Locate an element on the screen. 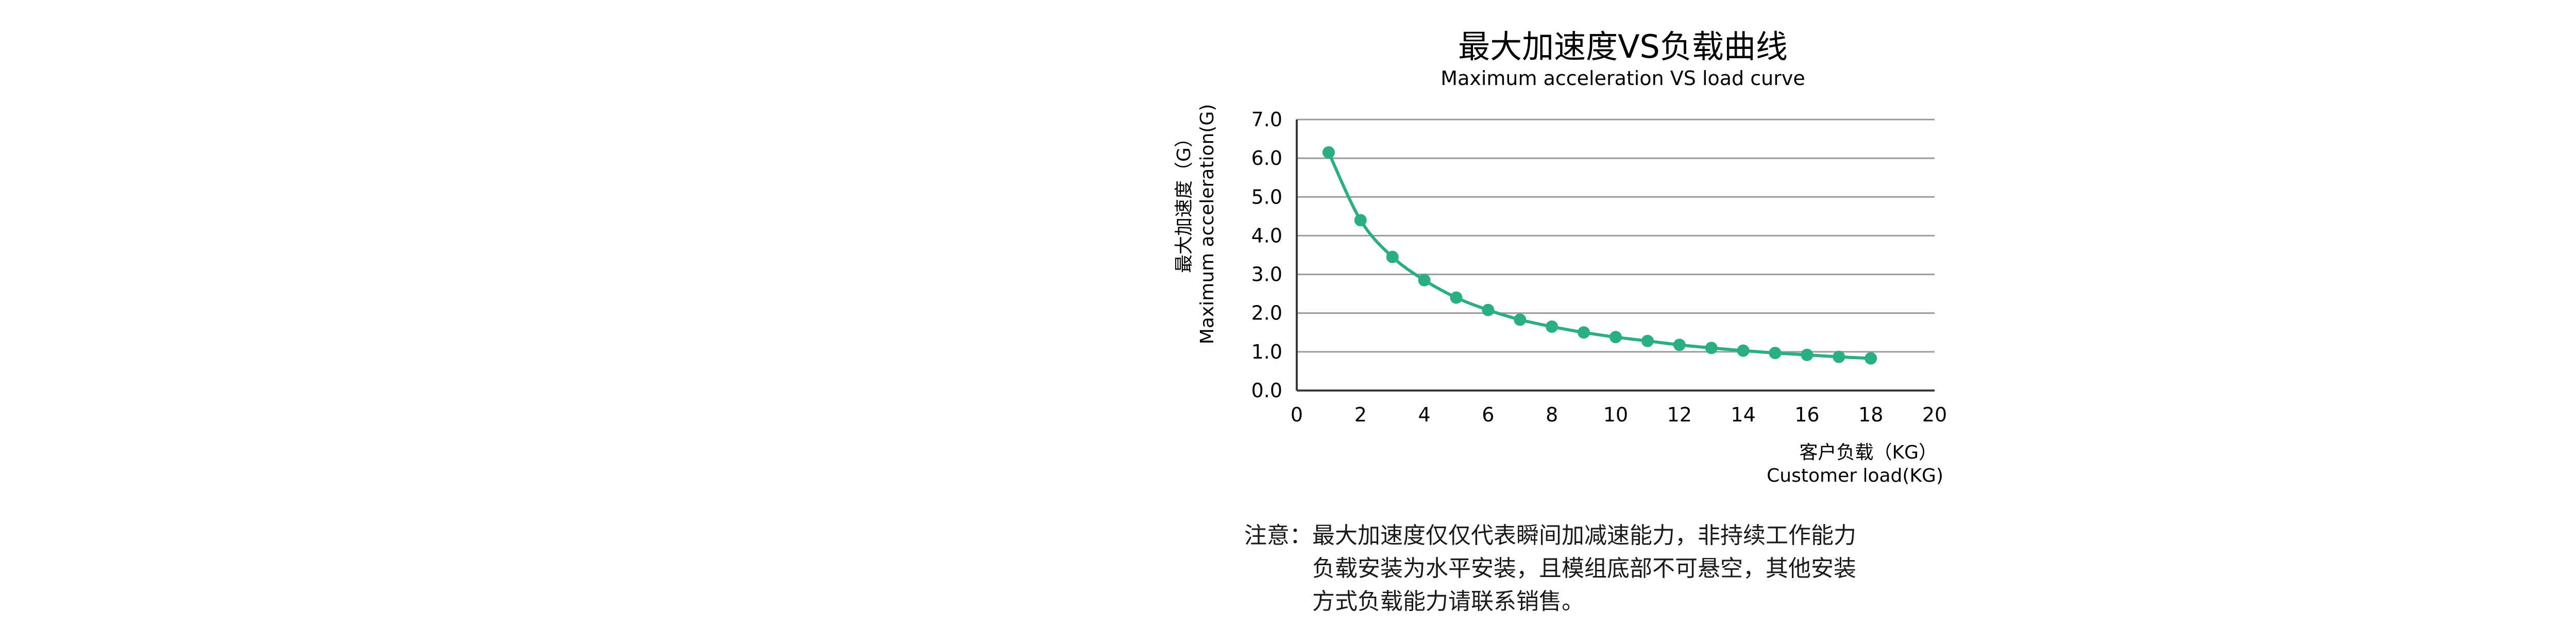  series-acceleration is located at coordinates (1599, 255).